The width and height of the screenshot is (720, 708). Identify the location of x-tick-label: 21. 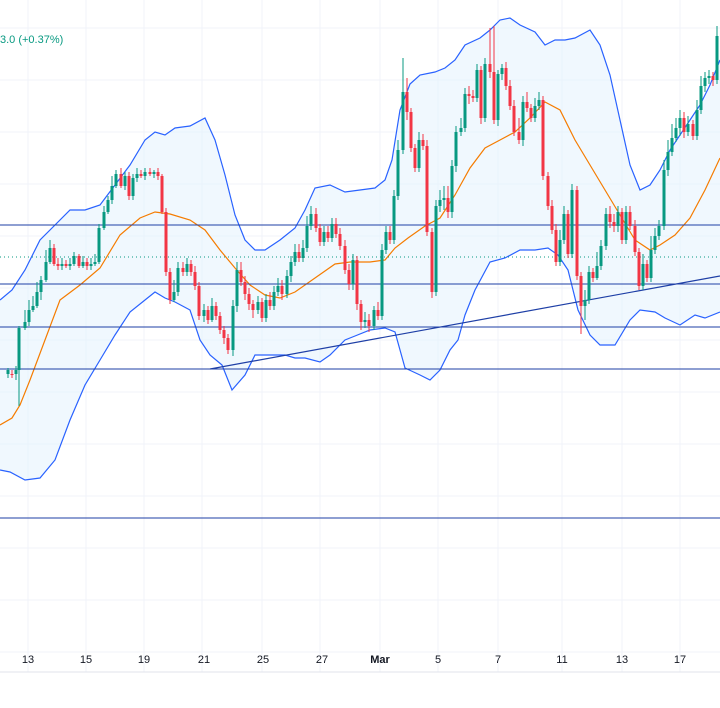
(204, 660).